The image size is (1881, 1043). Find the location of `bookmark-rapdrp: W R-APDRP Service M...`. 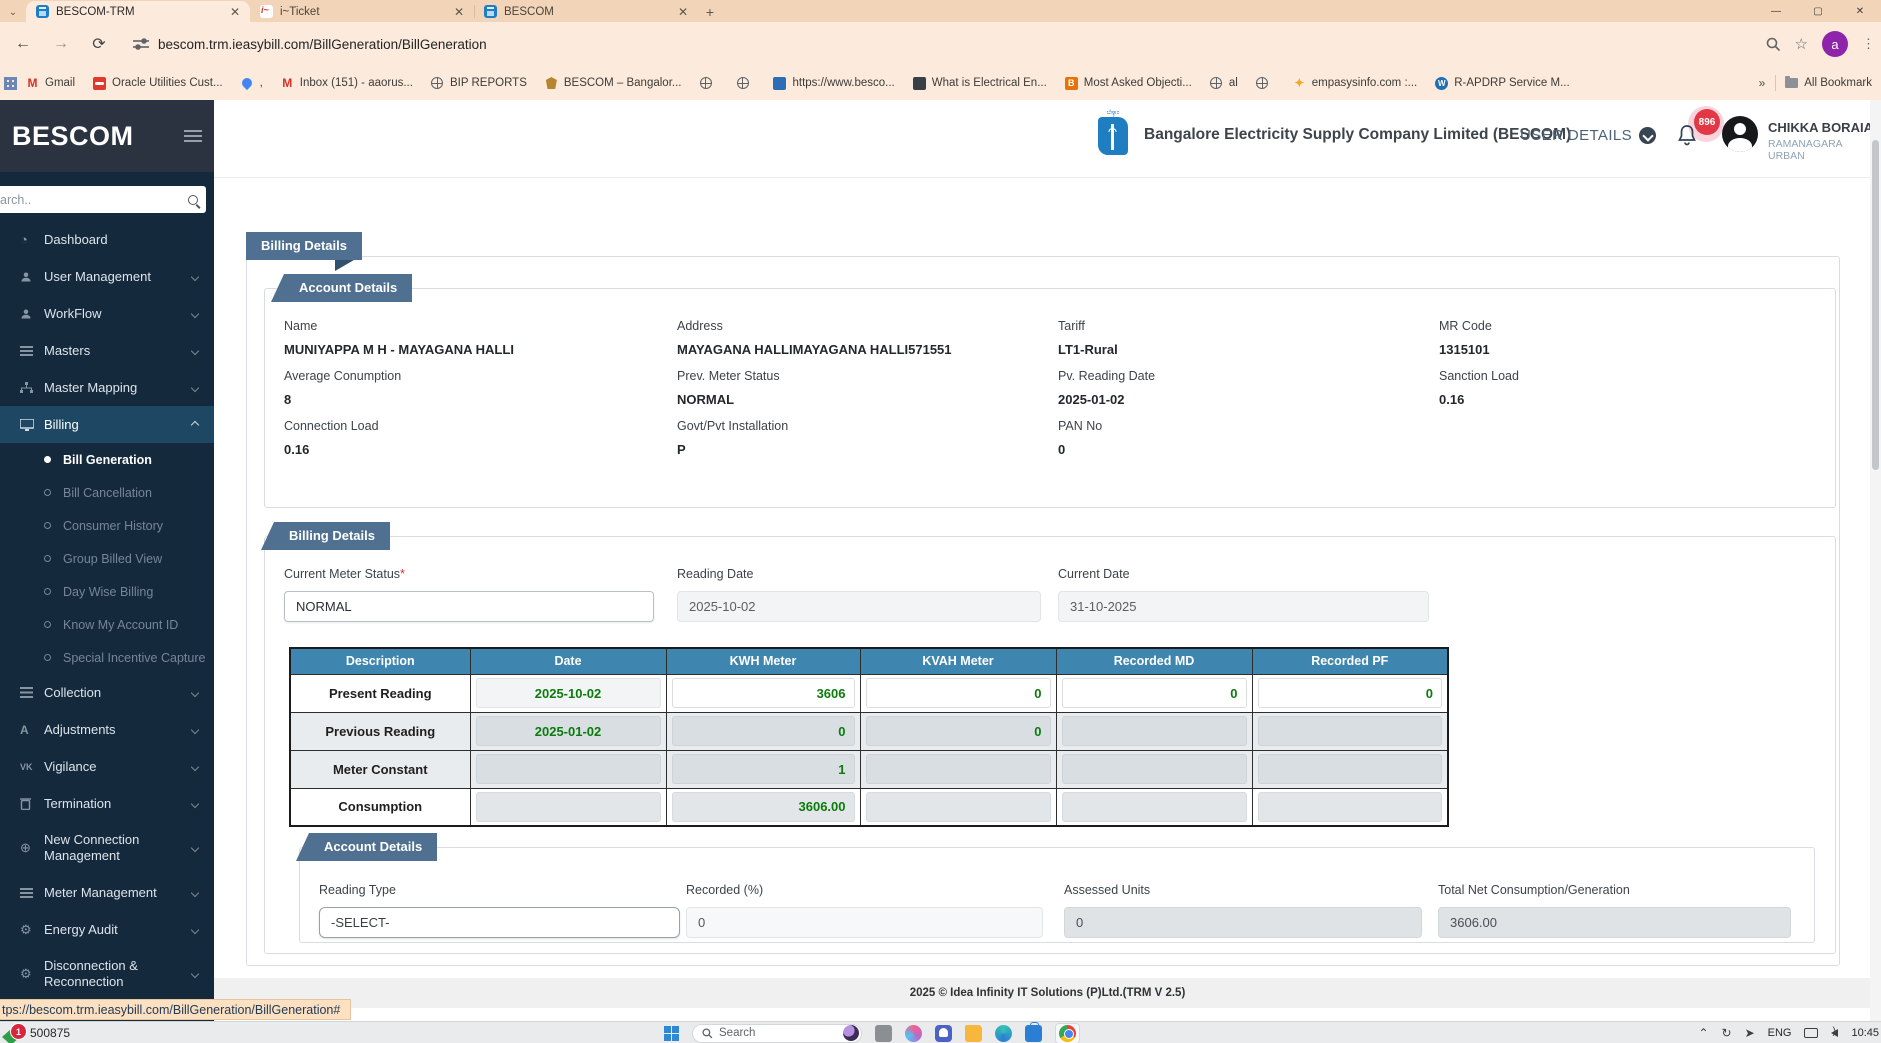

bookmark-rapdrp: W R-APDRP Service M... is located at coordinates (1502, 83).